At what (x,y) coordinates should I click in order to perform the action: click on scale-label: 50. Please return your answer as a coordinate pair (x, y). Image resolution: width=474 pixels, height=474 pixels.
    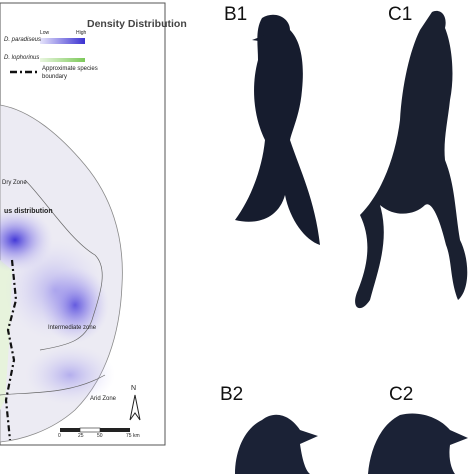
    Looking at the image, I should click on (100, 436).